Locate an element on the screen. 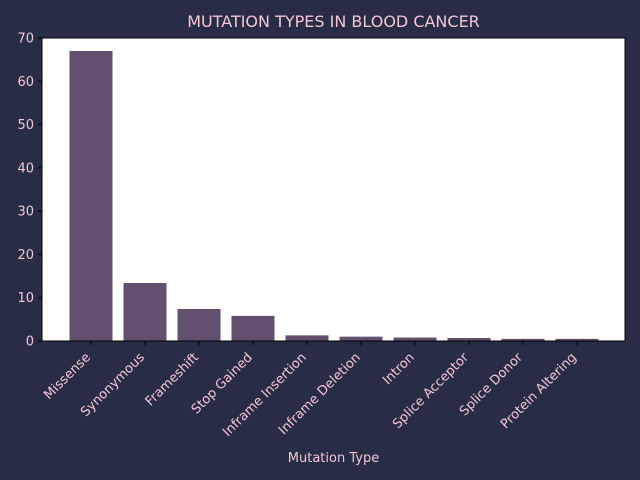 Image resolution: width=640 pixels, height=480 pixels. y-tick-label-0: 0 is located at coordinates (30, 342).